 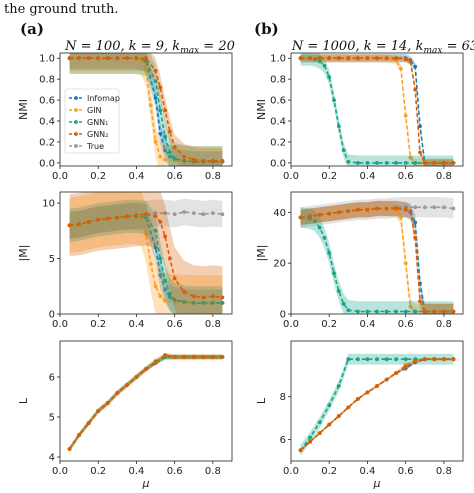 I want to click on line-Infomap, so click(x=377, y=404).